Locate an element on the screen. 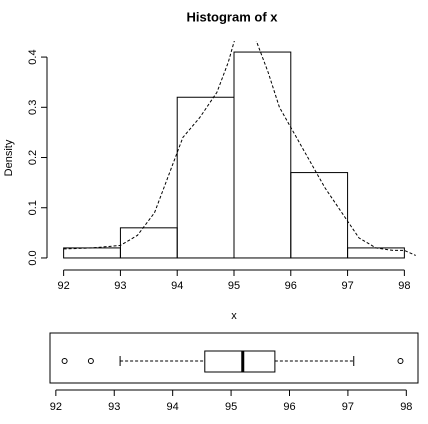 The width and height of the screenshot is (428, 424). box is located at coordinates (240, 361).